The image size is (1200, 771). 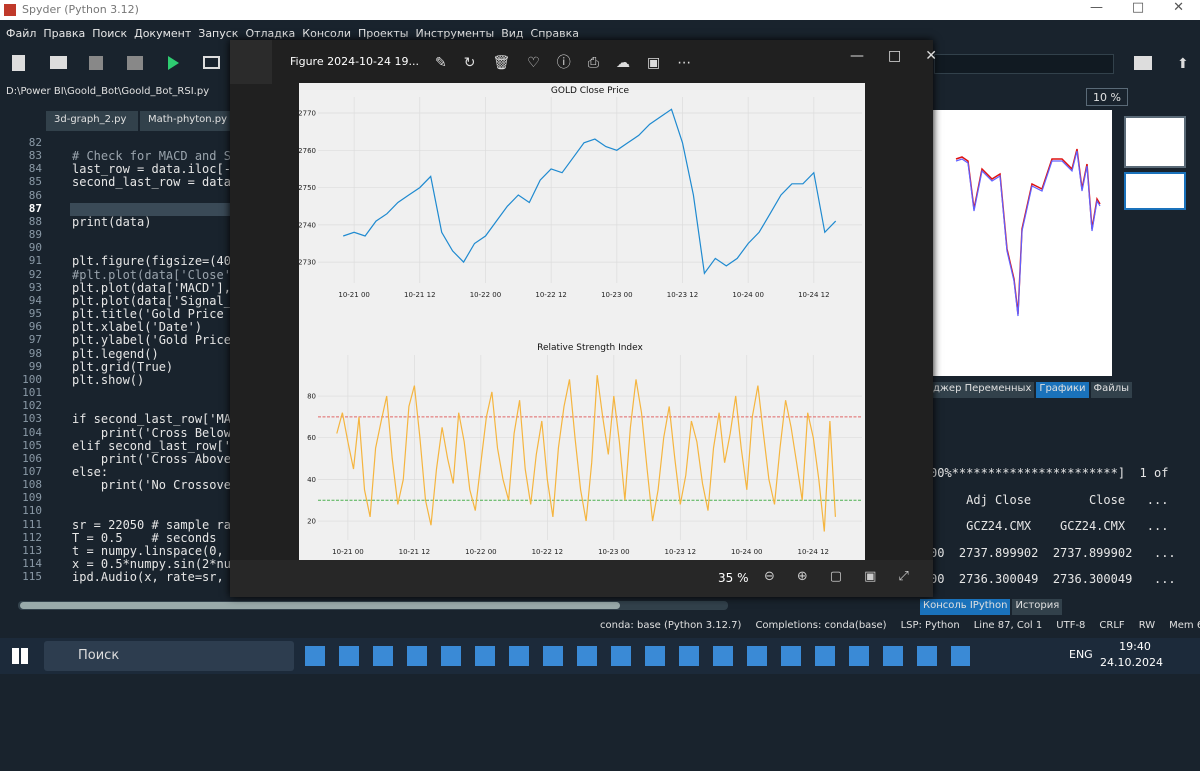 I want to click on line-number: 82, so click(x=35, y=142).